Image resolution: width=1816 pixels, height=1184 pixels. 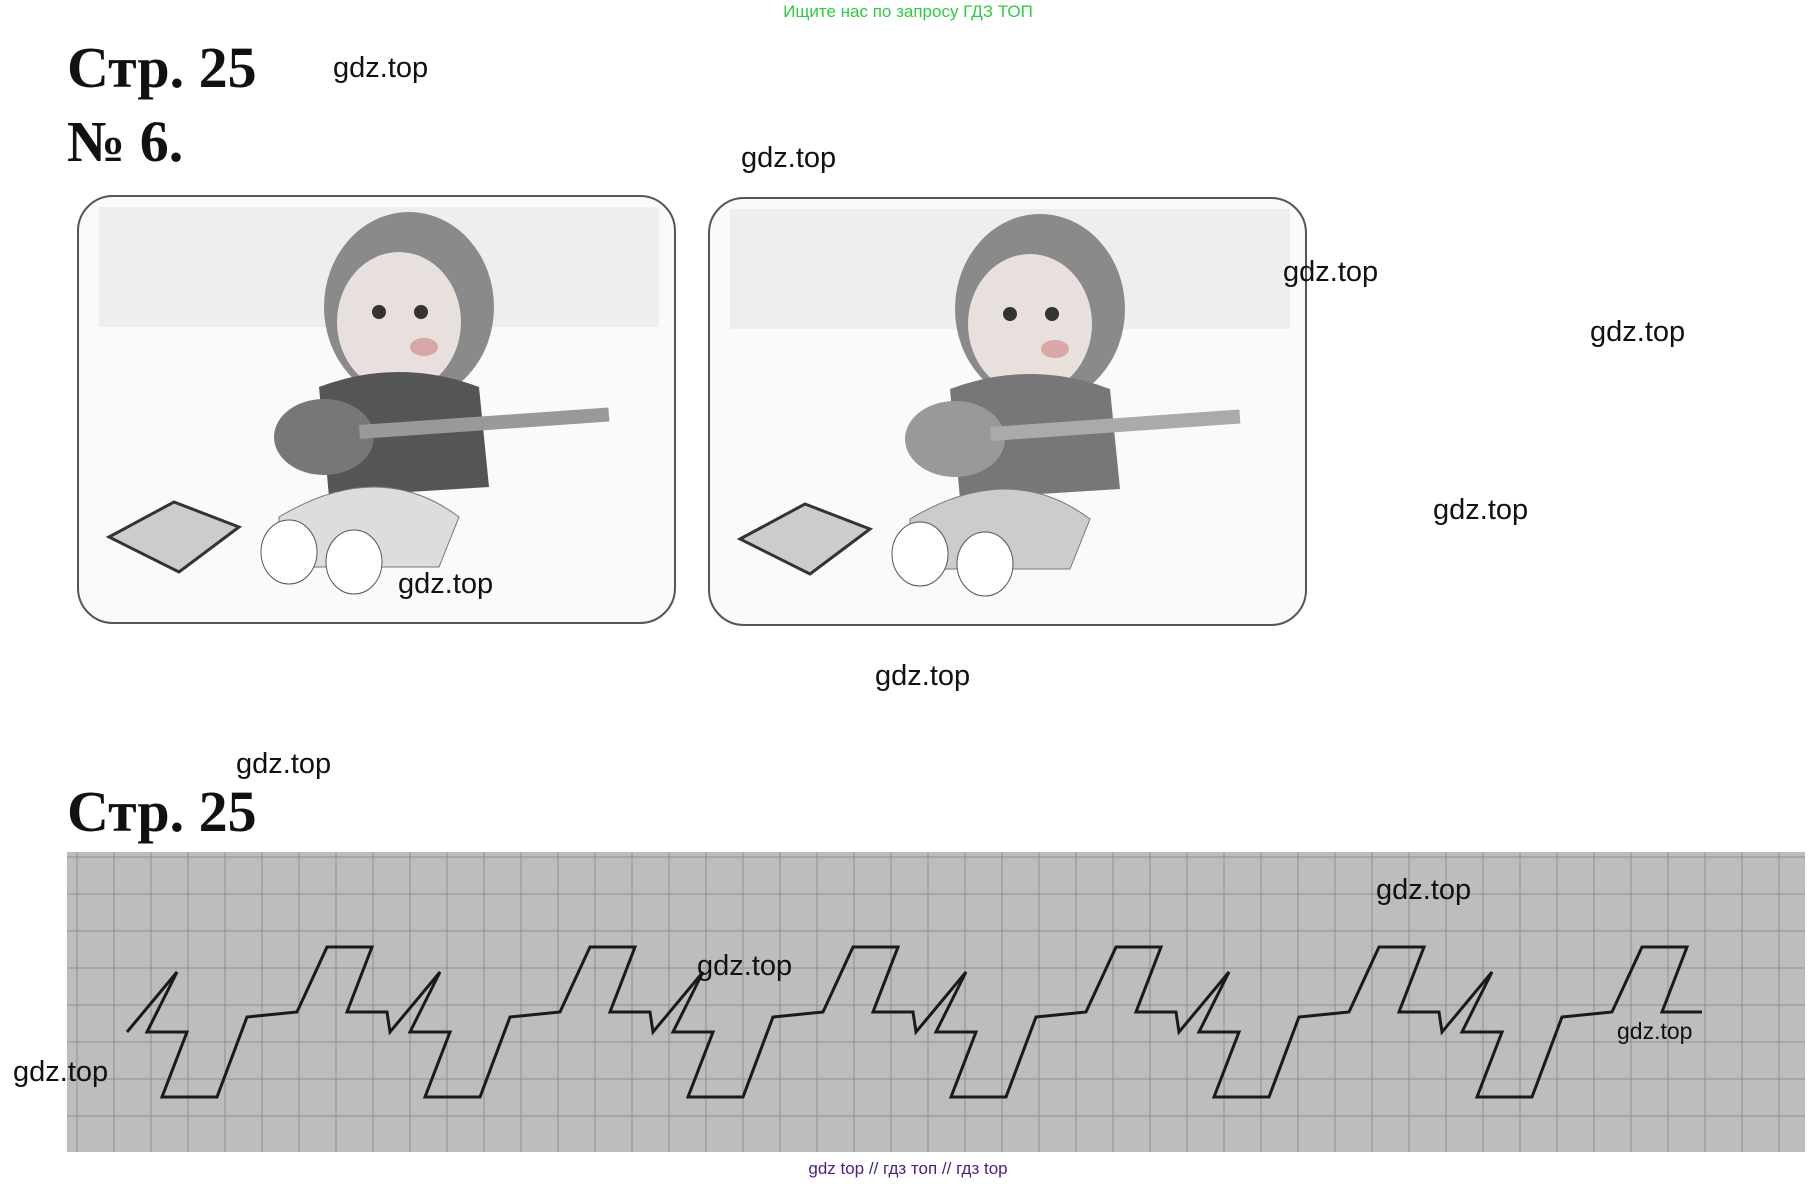 I want to click on footer-links: gdz top // гдз топ // гдз top, so click(x=908, y=1169).